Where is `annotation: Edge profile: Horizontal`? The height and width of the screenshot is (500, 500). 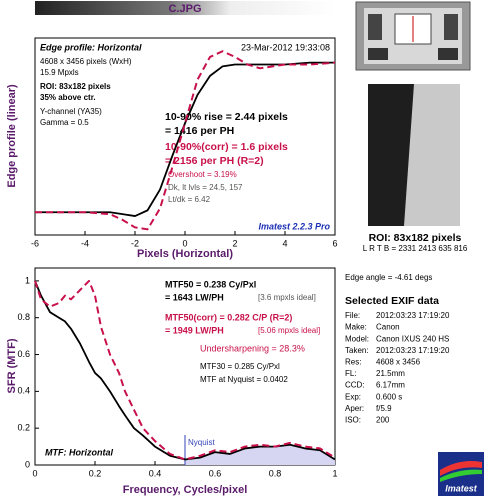 annotation: Edge profile: Horizontal is located at coordinates (91, 47).